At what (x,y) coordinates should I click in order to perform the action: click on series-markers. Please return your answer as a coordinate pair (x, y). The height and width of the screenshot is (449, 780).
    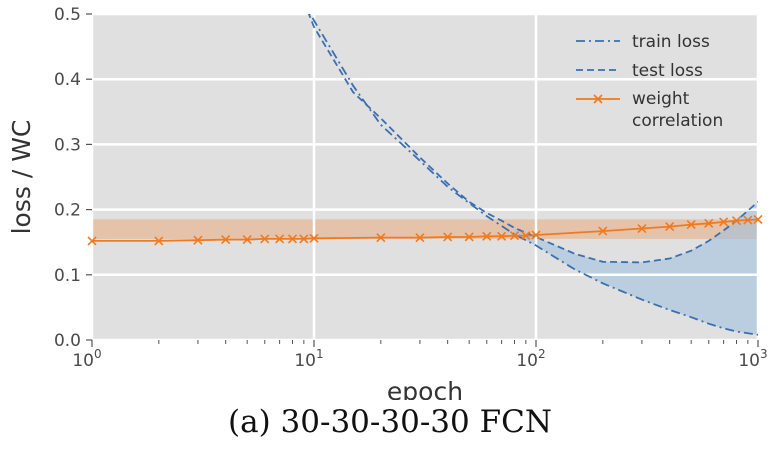
    Looking at the image, I should click on (425, 230).